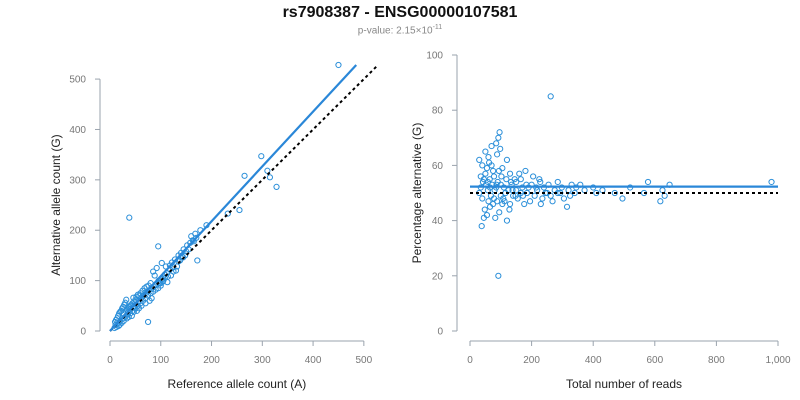 This screenshot has height=400, width=800. Describe the element at coordinates (110, 360) in the screenshot. I see `left-x-tick-label: 0` at that location.